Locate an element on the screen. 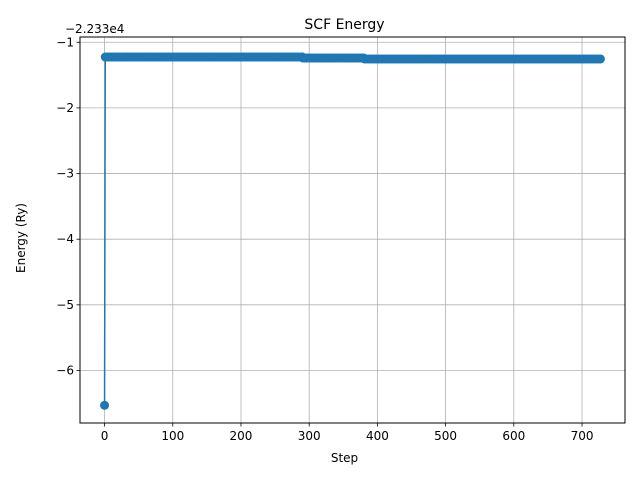  y-tick-label: −3 is located at coordinates (65, 174).